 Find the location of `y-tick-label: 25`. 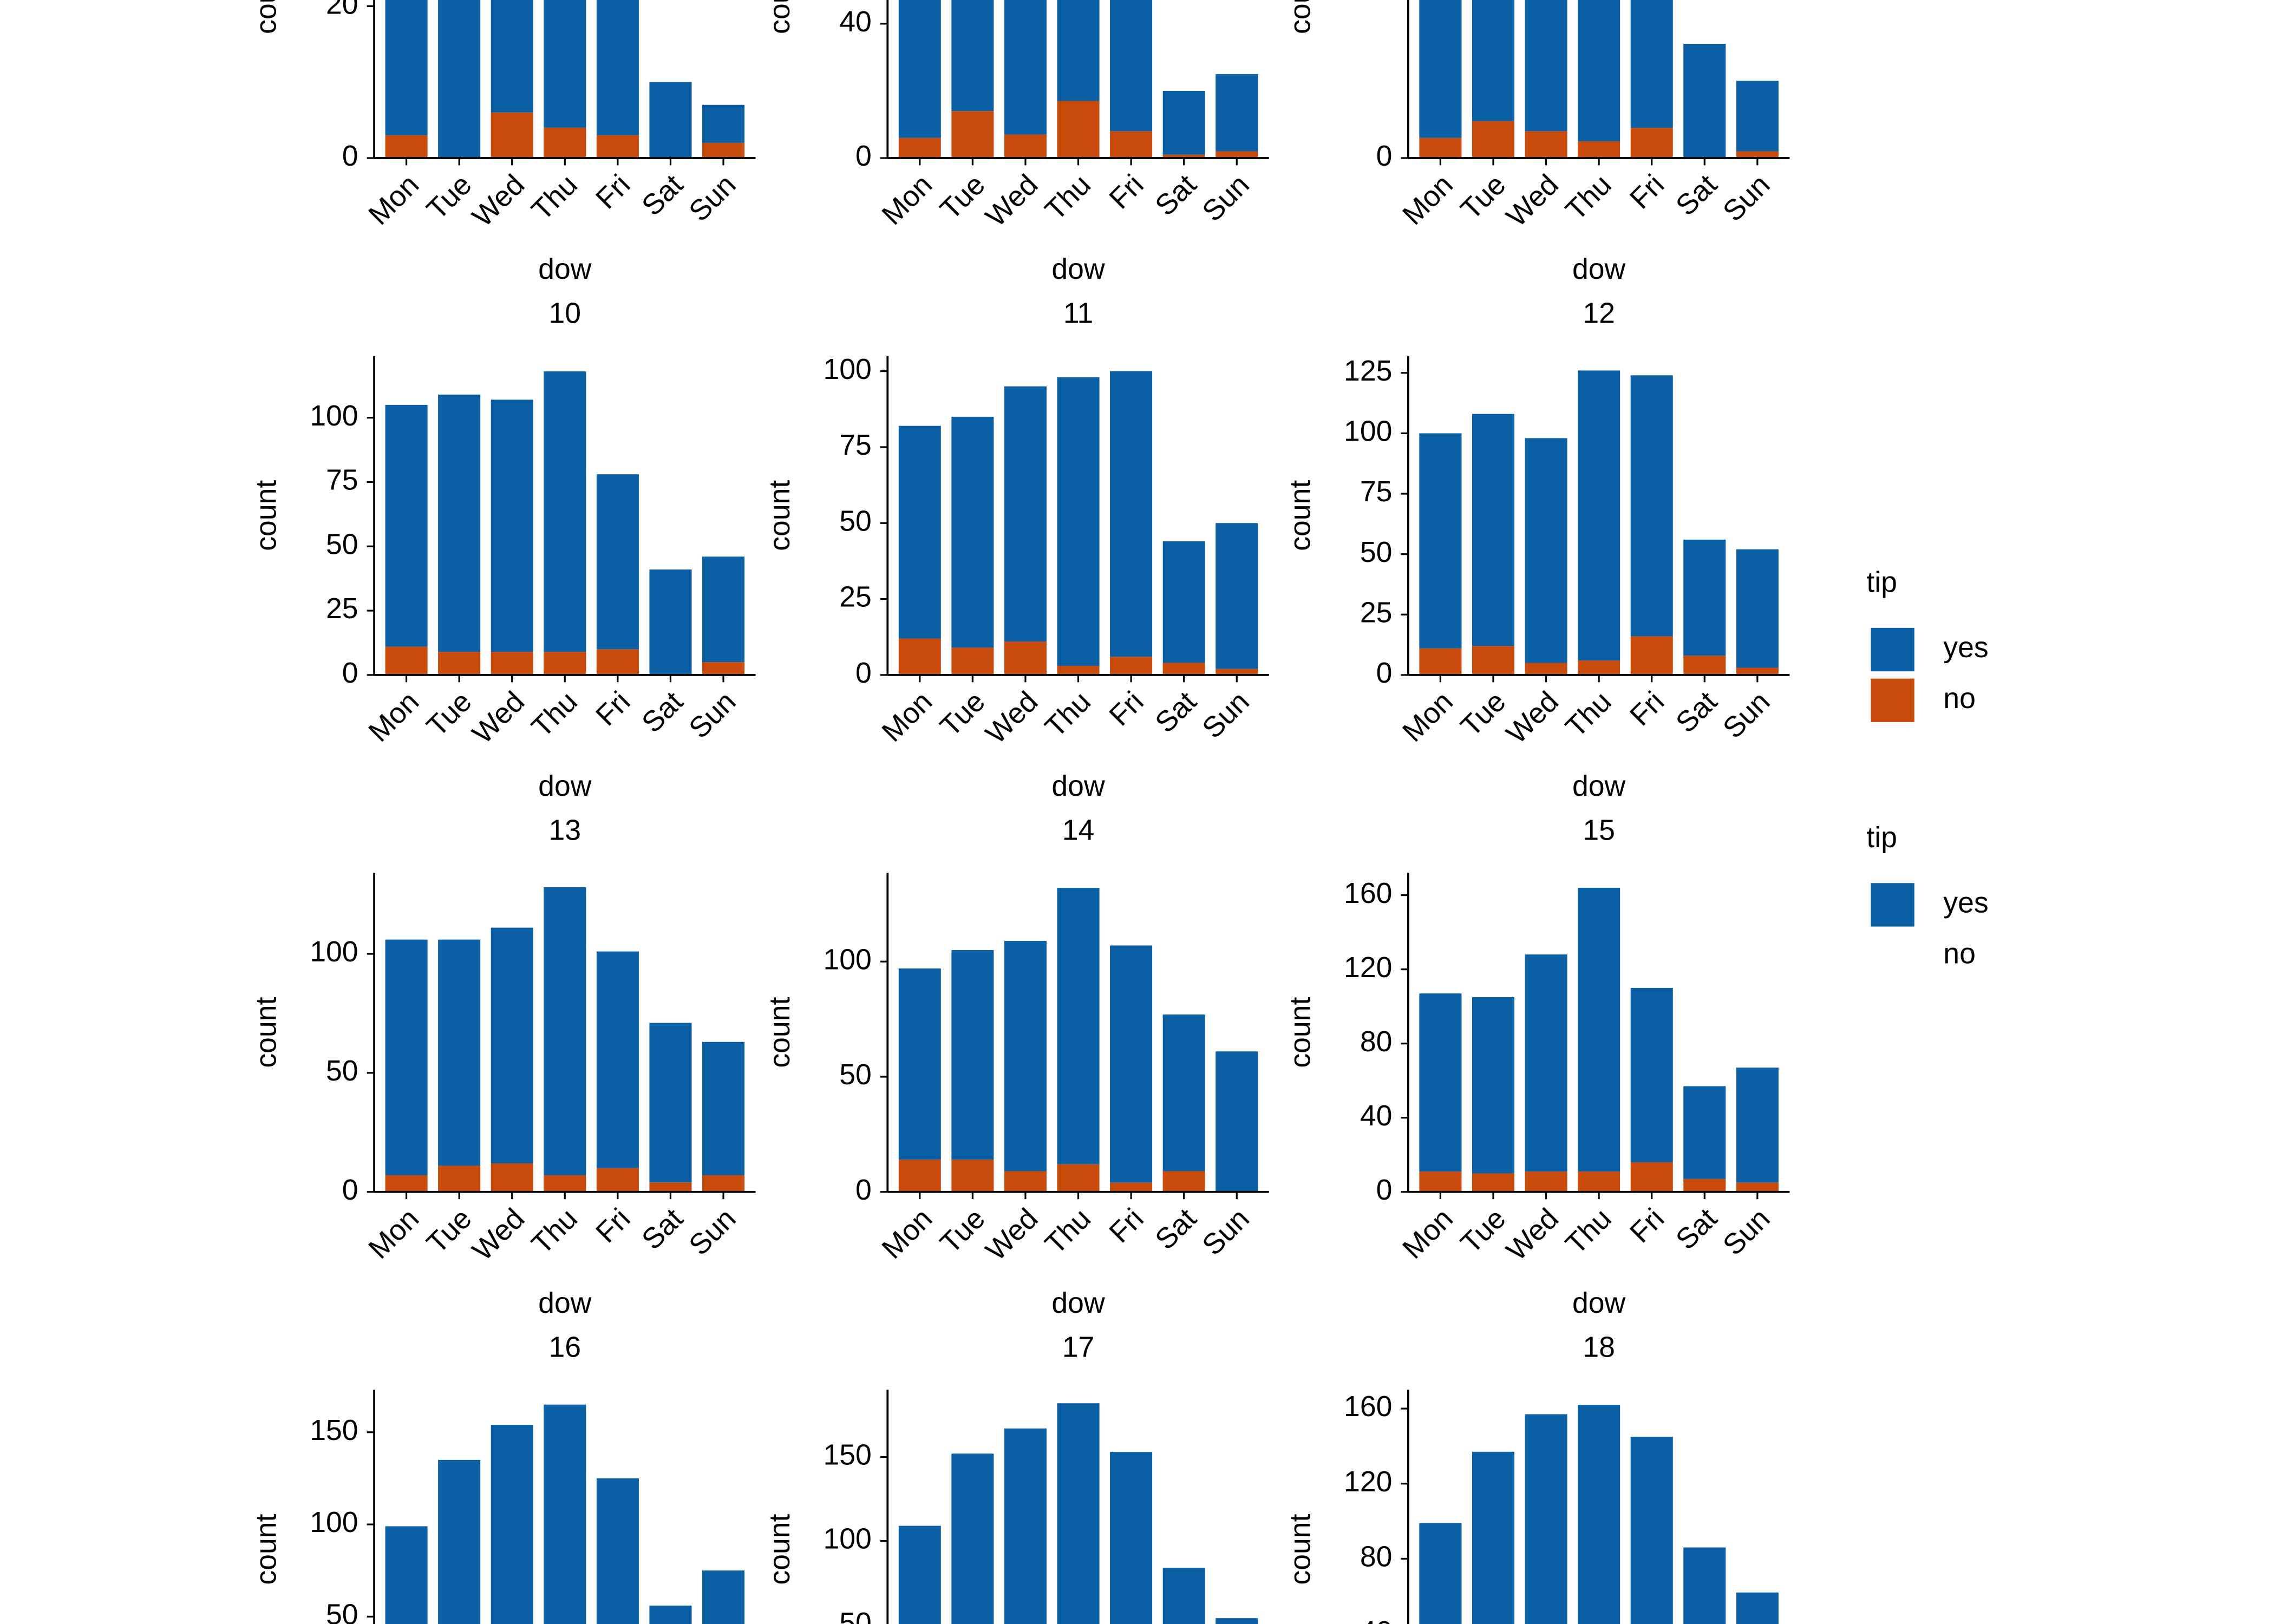

y-tick-label: 25 is located at coordinates (1377, 612).